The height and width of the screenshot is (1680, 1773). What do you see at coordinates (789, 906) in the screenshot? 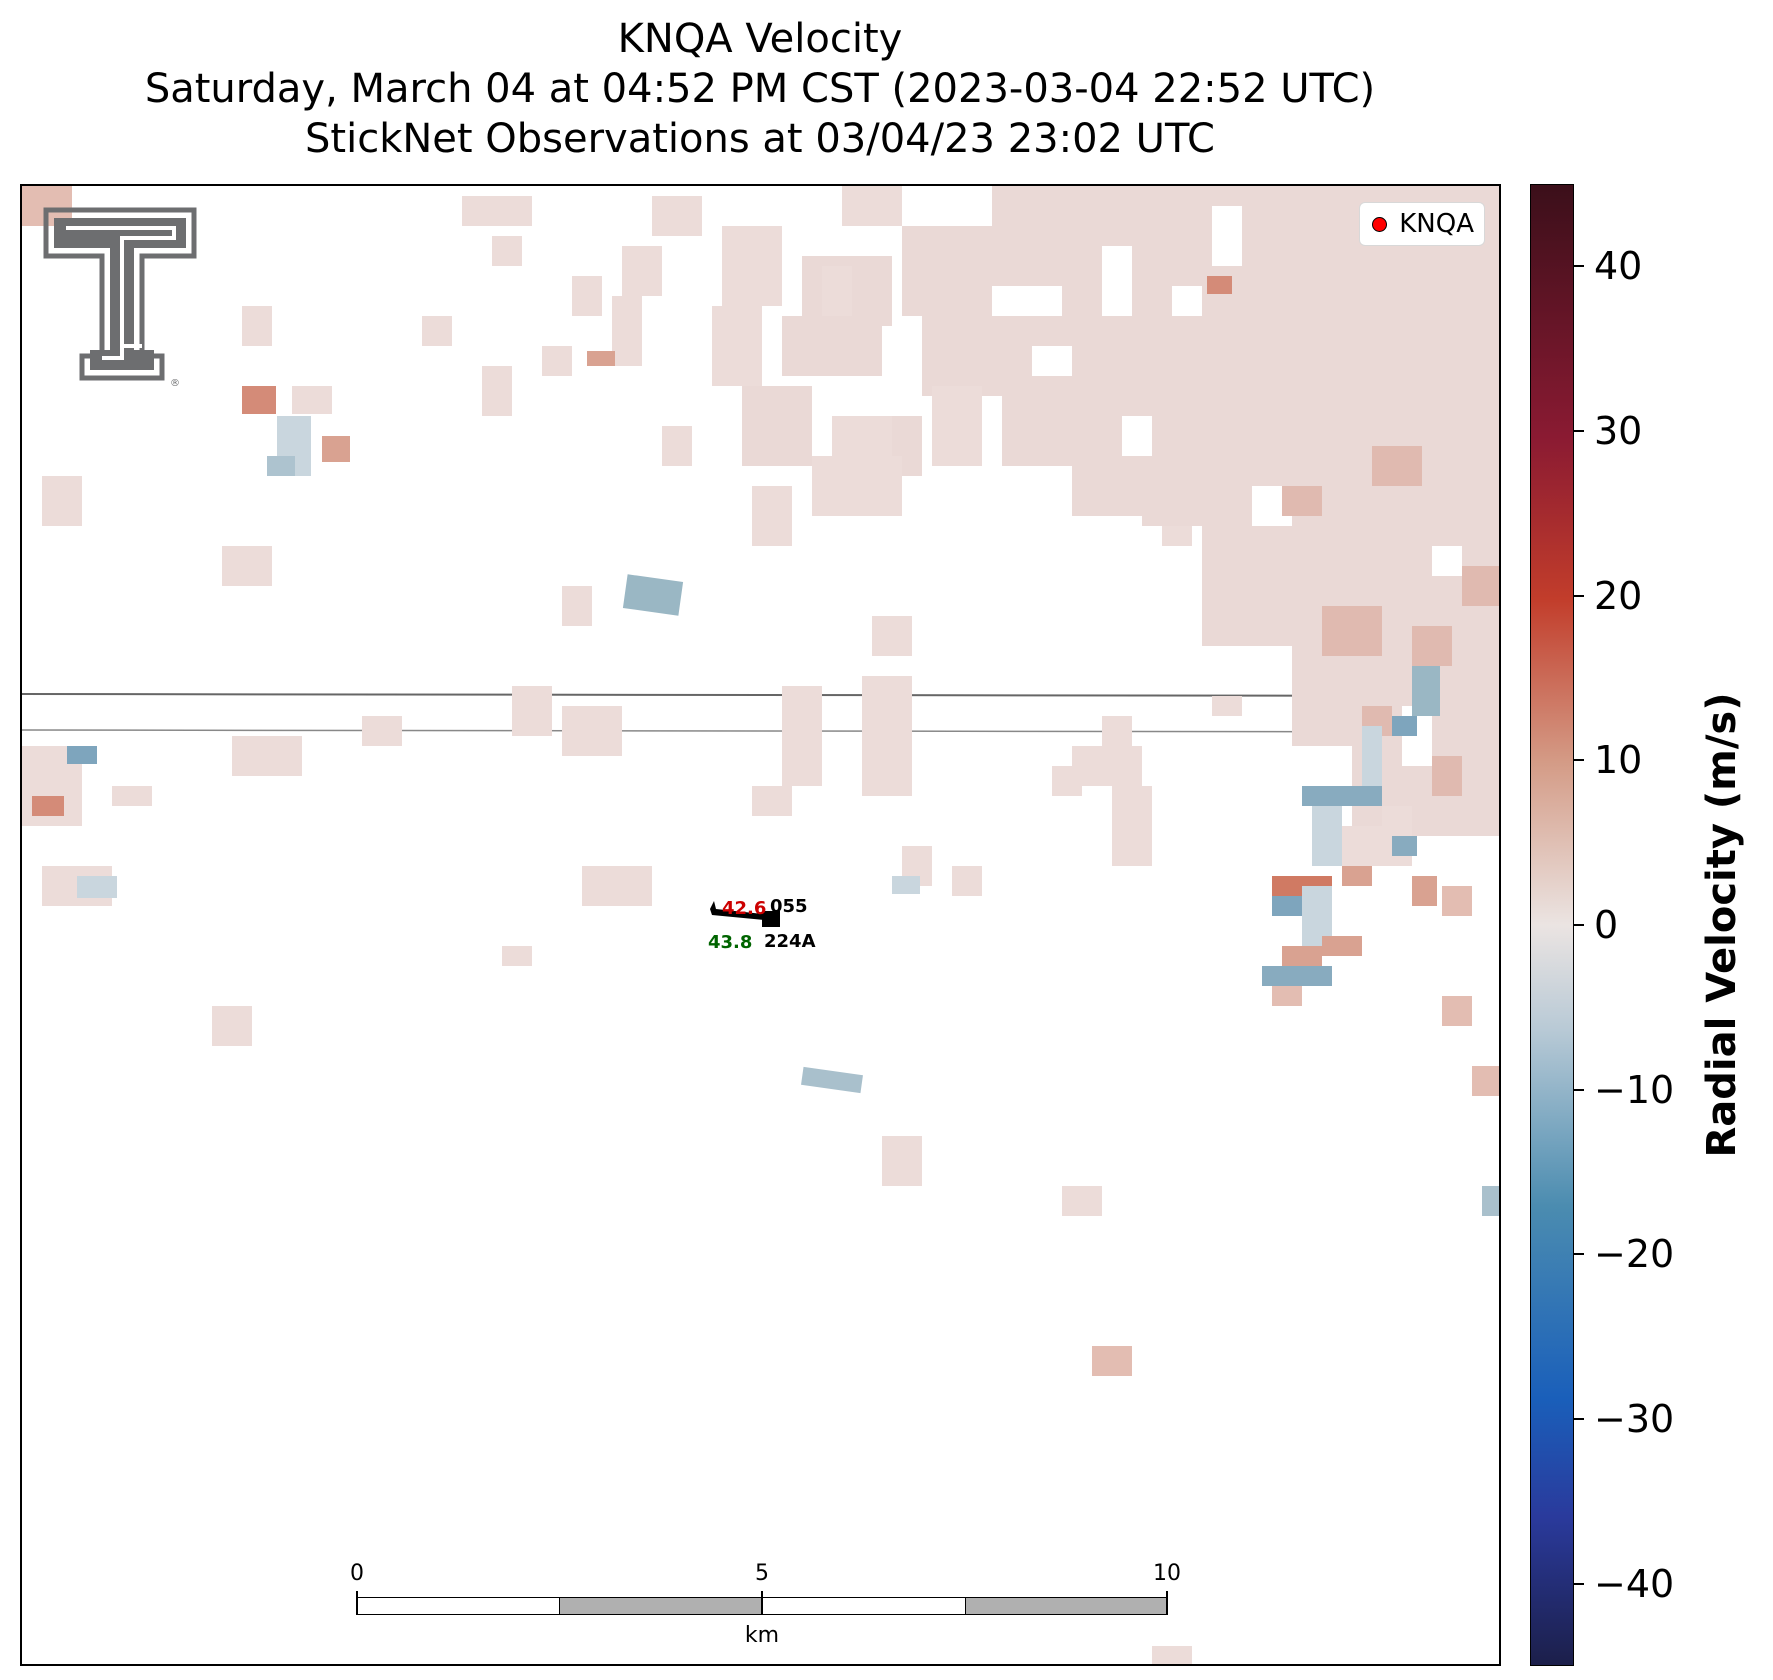
I see `station-pressure-code: 055` at bounding box center [789, 906].